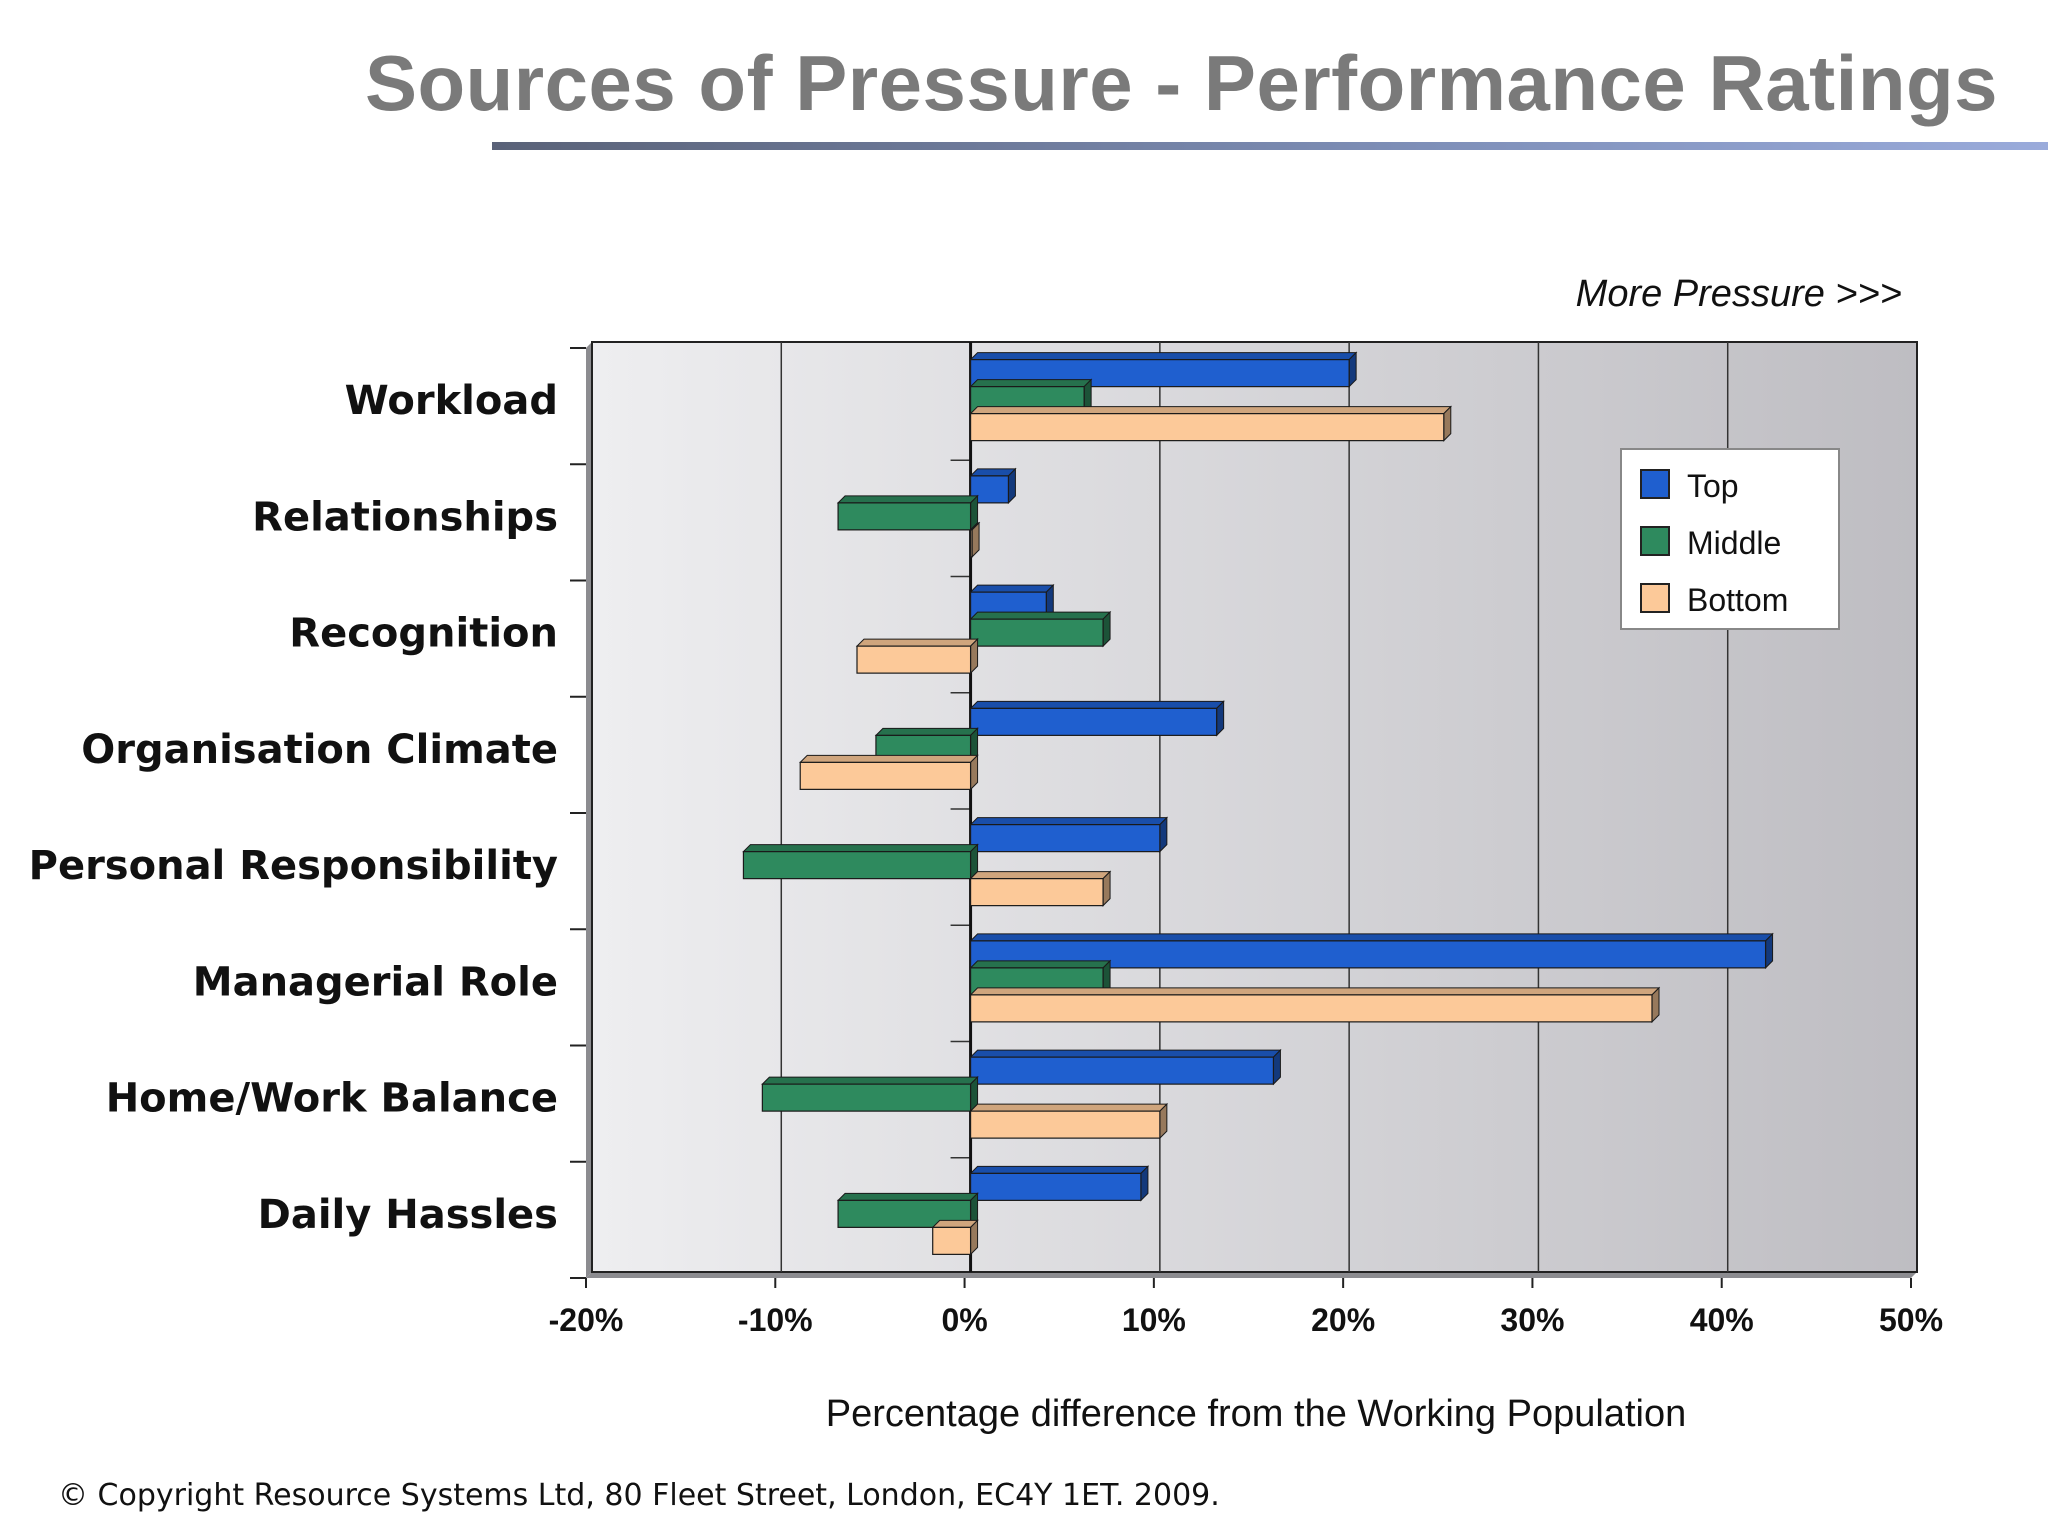 The width and height of the screenshot is (2048, 1536). I want to click on x-tick-label: 20%, so click(1343, 1320).